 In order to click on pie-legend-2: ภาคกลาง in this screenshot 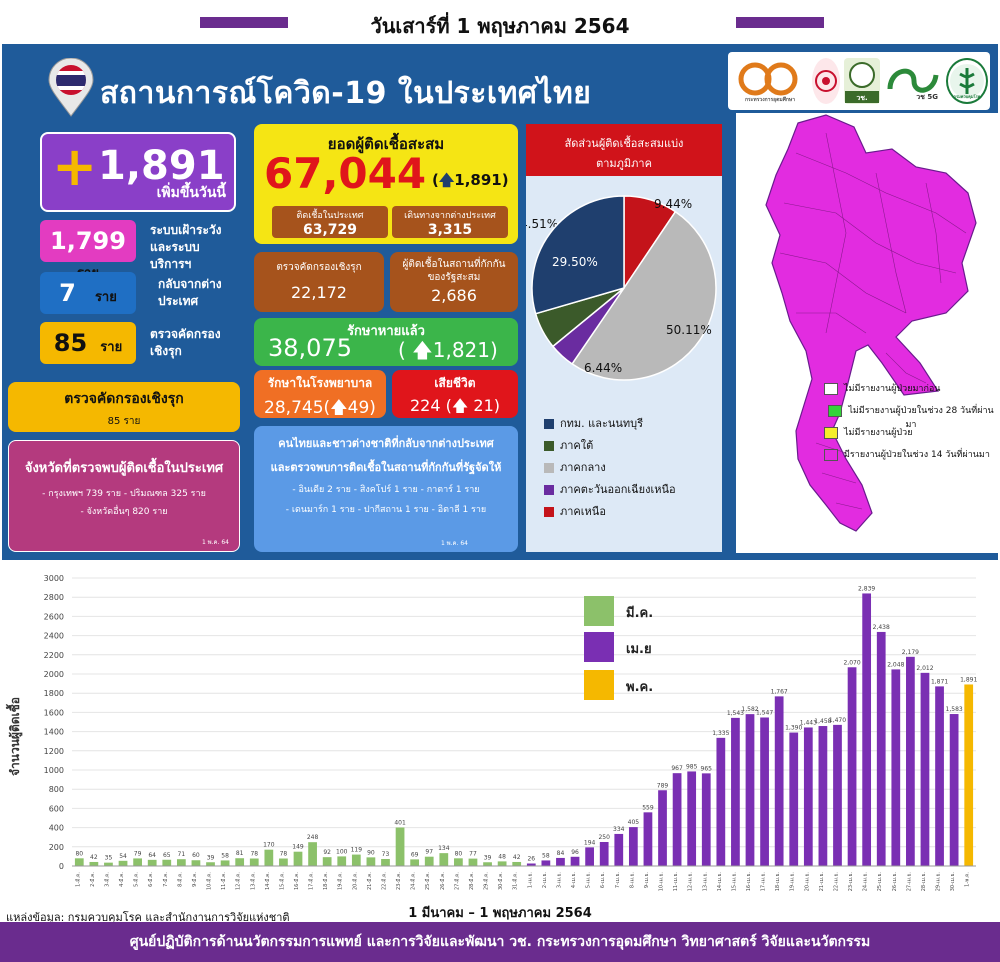, I will do `click(575, 467)`.